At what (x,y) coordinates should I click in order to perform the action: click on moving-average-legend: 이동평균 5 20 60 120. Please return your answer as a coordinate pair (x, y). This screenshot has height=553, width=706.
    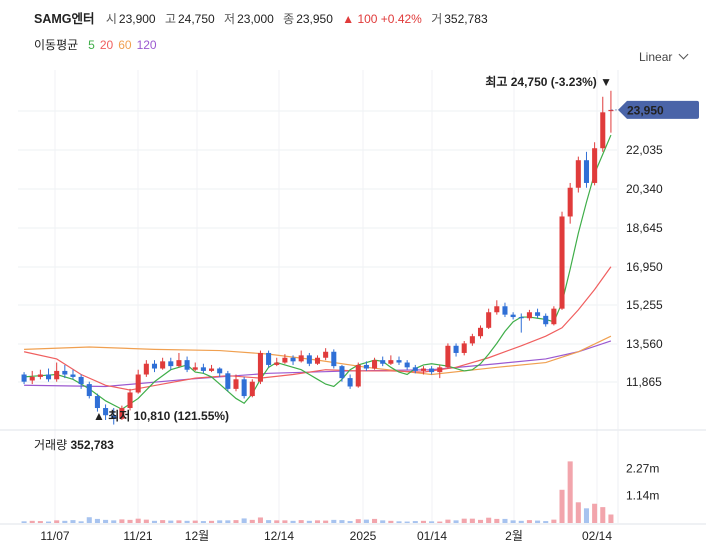
    Looking at the image, I should click on (100, 44).